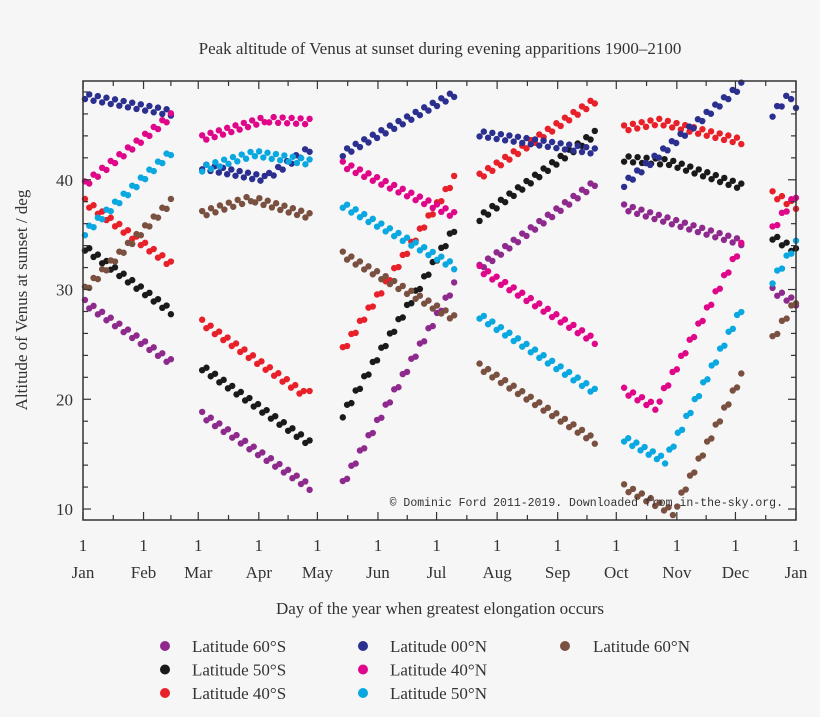  What do you see at coordinates (736, 572) in the screenshot?
I see `x-tick-label-month: Dec` at bounding box center [736, 572].